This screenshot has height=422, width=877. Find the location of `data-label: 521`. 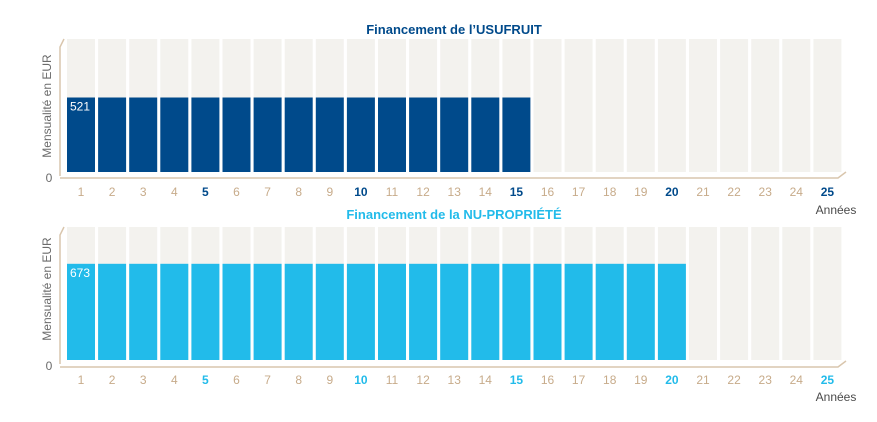

data-label: 521 is located at coordinates (80, 107).